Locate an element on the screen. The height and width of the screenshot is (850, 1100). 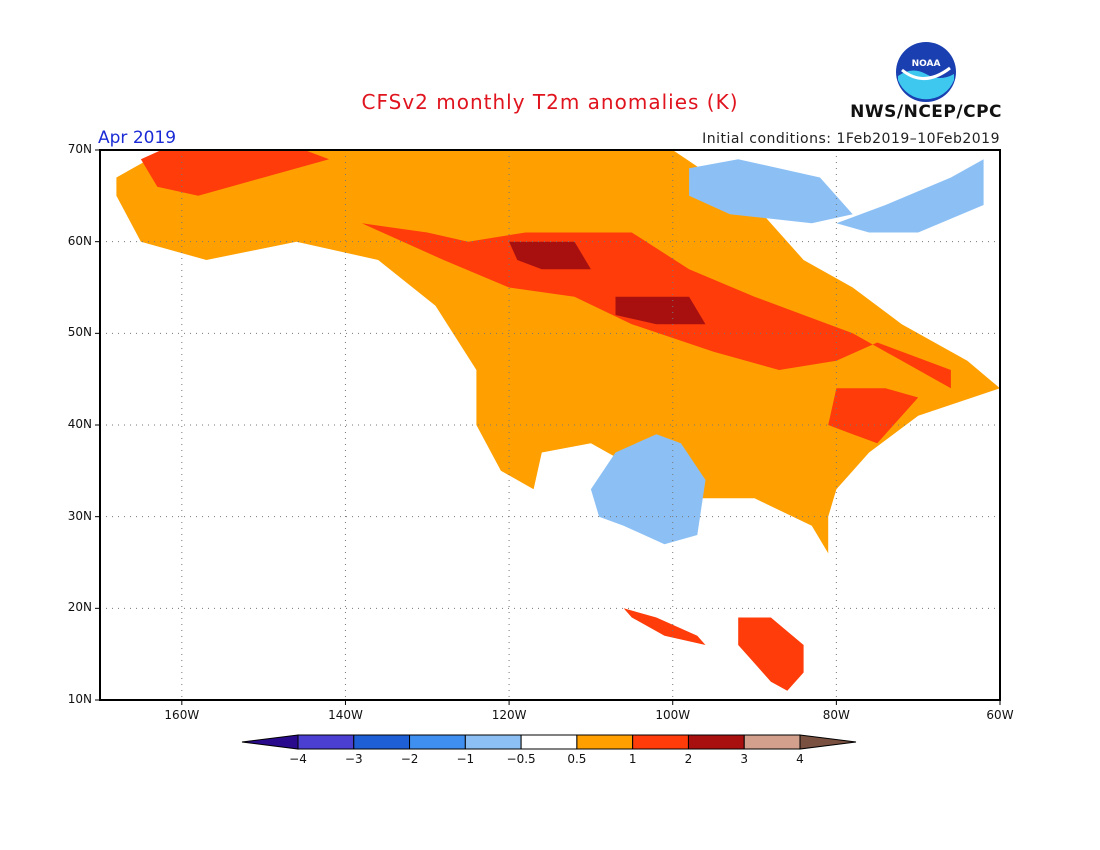
colorbar-label: −4 is located at coordinates (298, 759).